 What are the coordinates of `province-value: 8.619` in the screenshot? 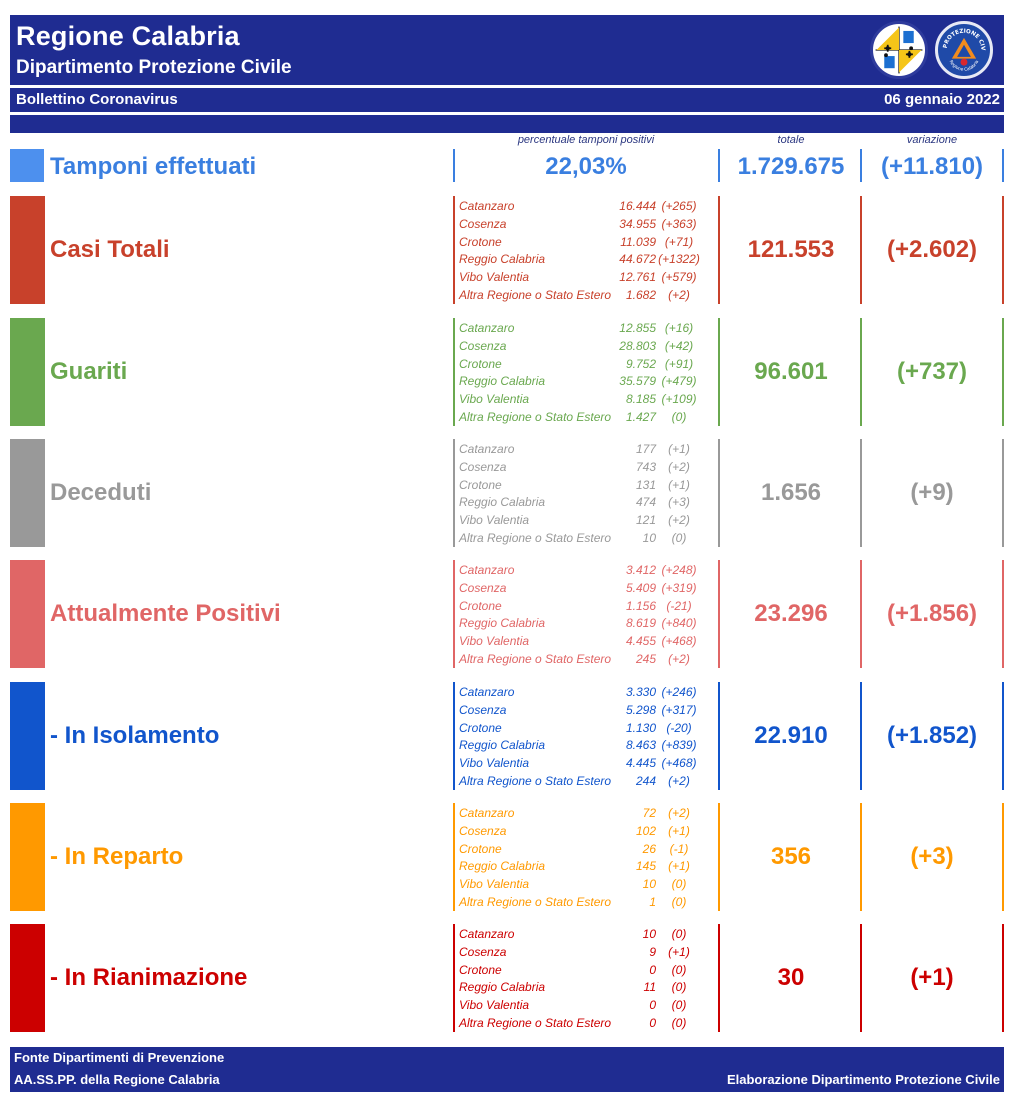 It's located at (640, 623).